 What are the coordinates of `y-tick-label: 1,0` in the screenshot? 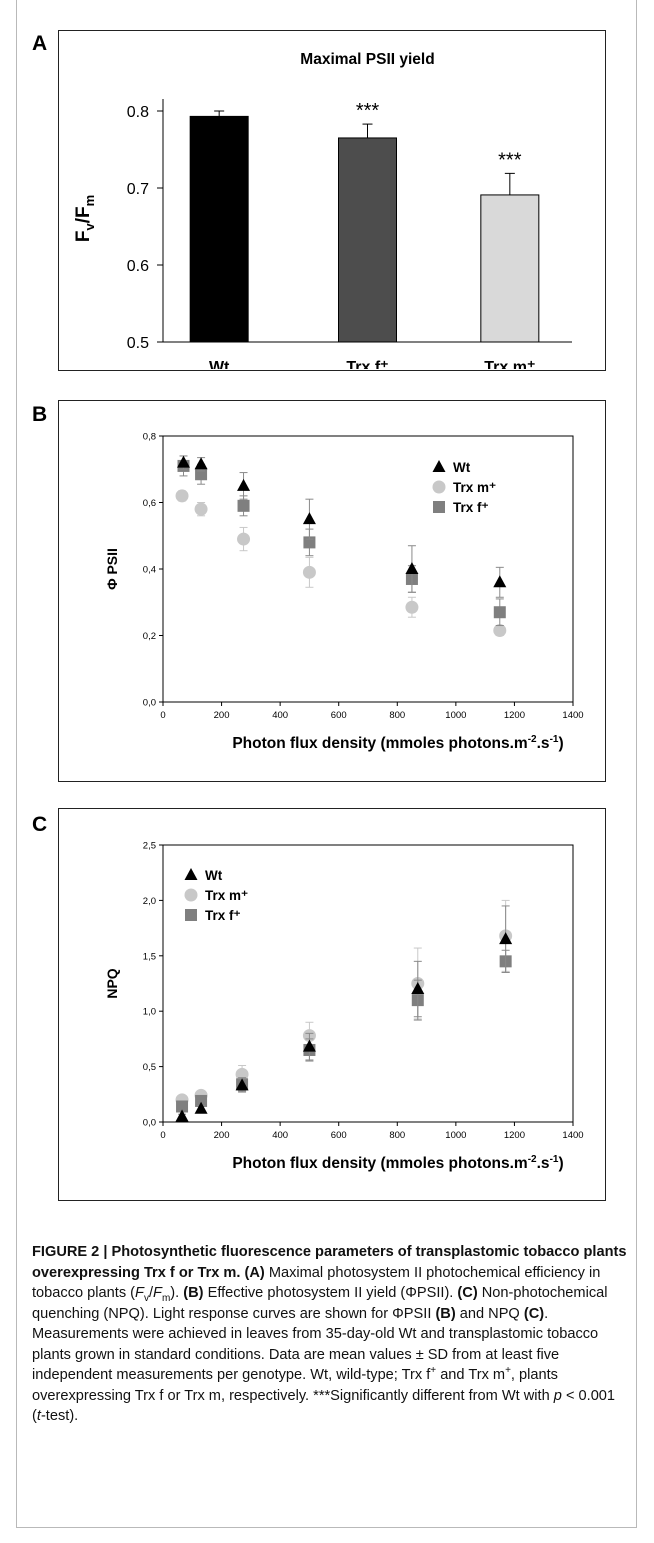 It's located at (149, 1012).